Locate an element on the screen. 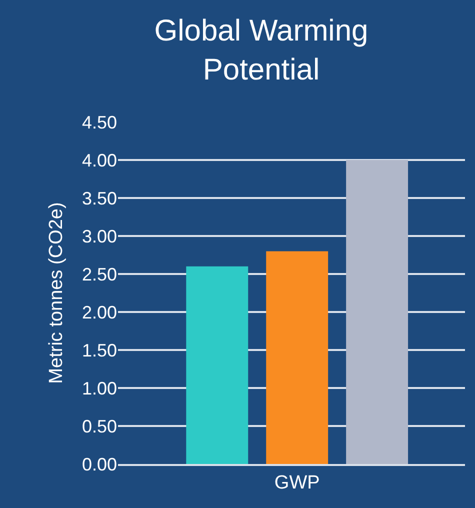 This screenshot has width=475, height=508. y-tick-label: 3.00 is located at coordinates (99, 236).